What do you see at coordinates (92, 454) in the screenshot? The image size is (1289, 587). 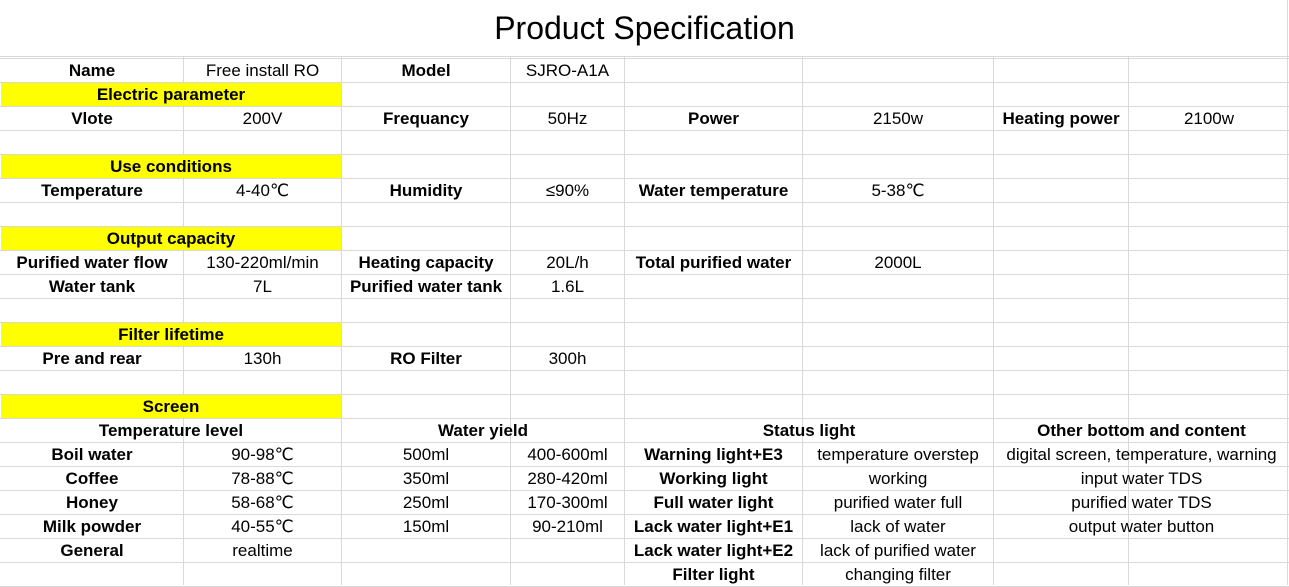 I see `label-cell: Boil water` at bounding box center [92, 454].